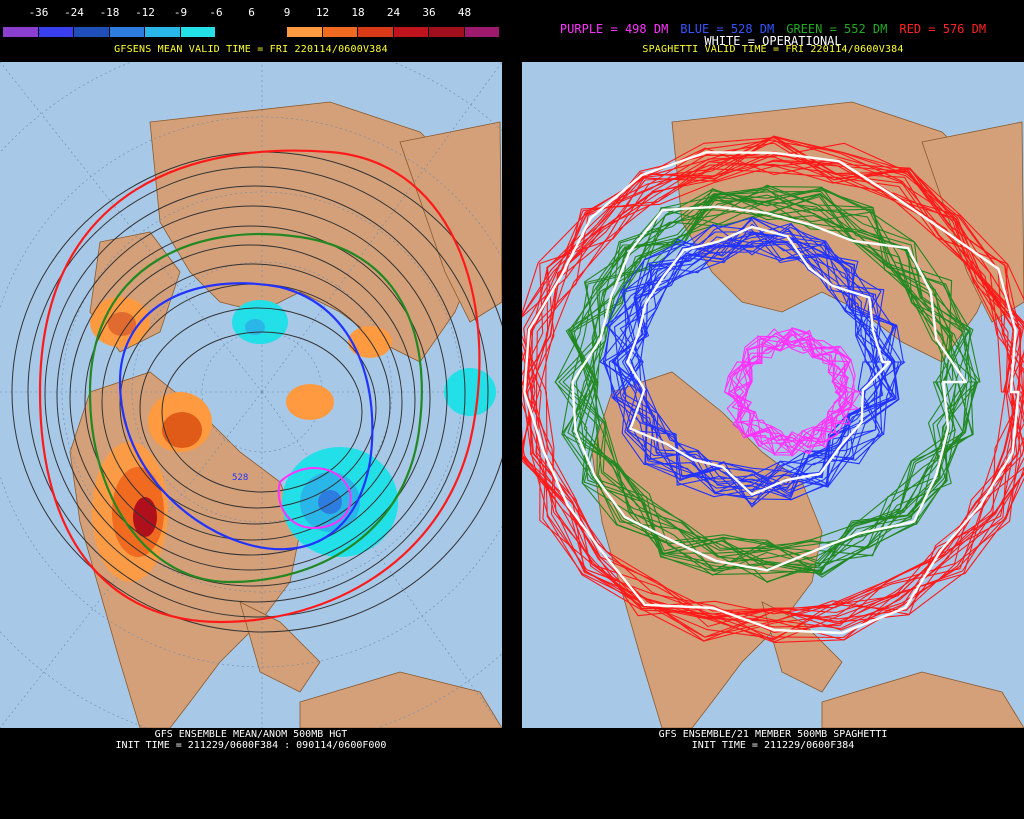 The height and width of the screenshot is (819, 1024). Describe the element at coordinates (727, 29) in the screenshot. I see `spaghetti-legend-item: BLUE = 528 DM` at that location.